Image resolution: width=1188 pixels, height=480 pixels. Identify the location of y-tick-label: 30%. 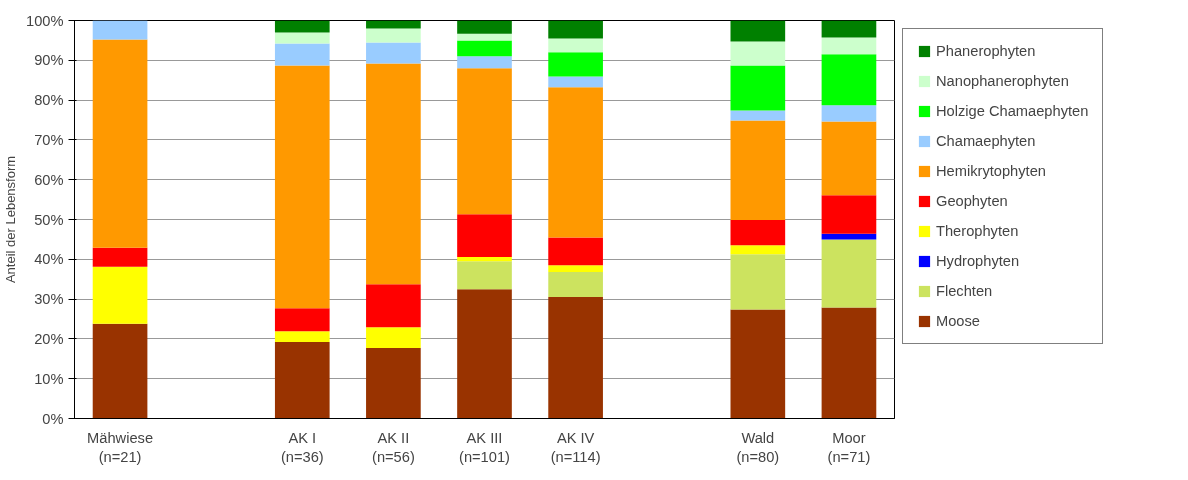
(49, 299).